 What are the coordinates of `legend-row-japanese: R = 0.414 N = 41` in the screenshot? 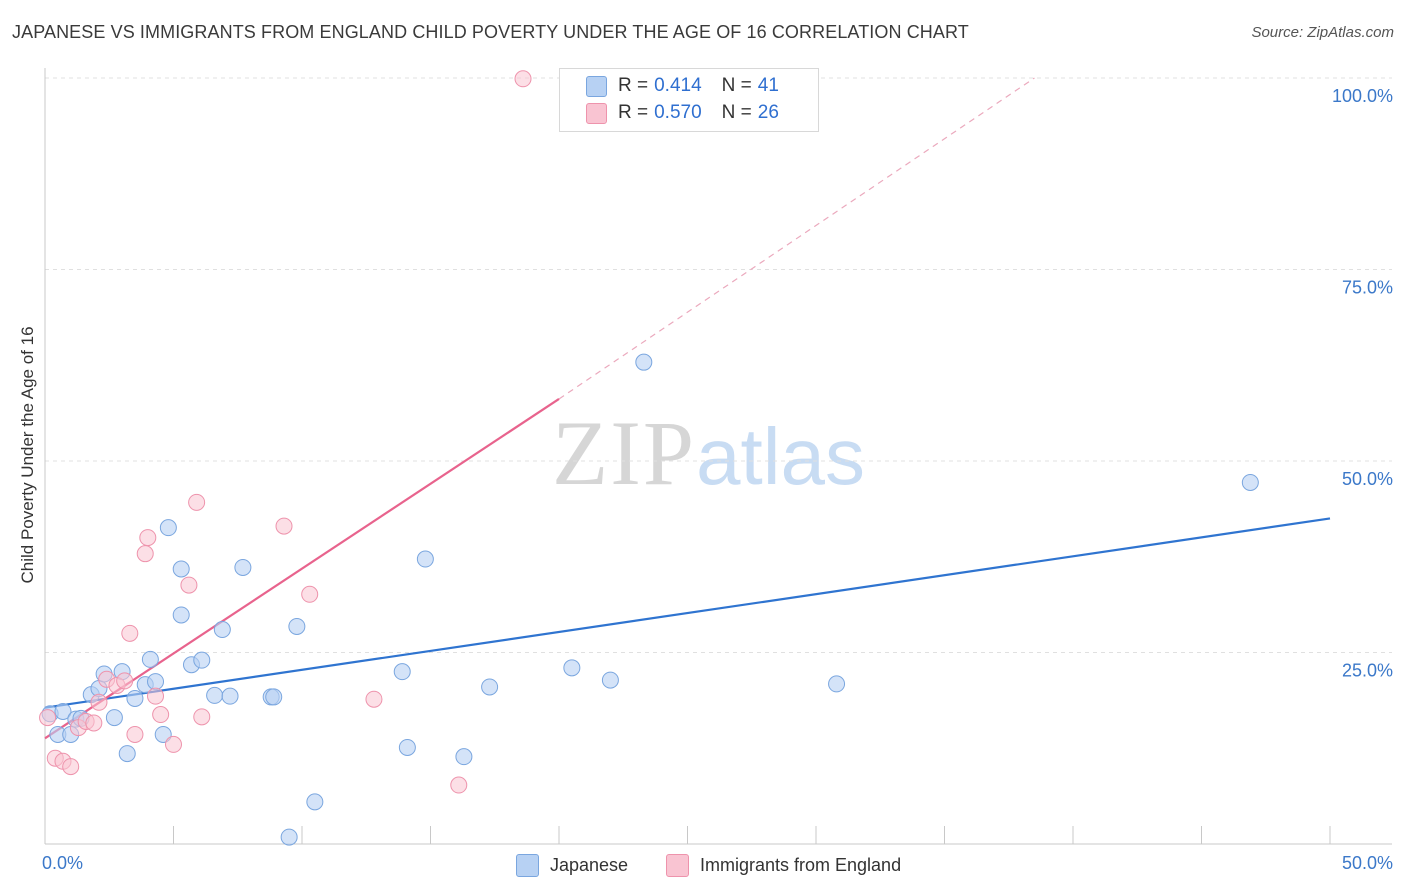 It's located at (682, 86).